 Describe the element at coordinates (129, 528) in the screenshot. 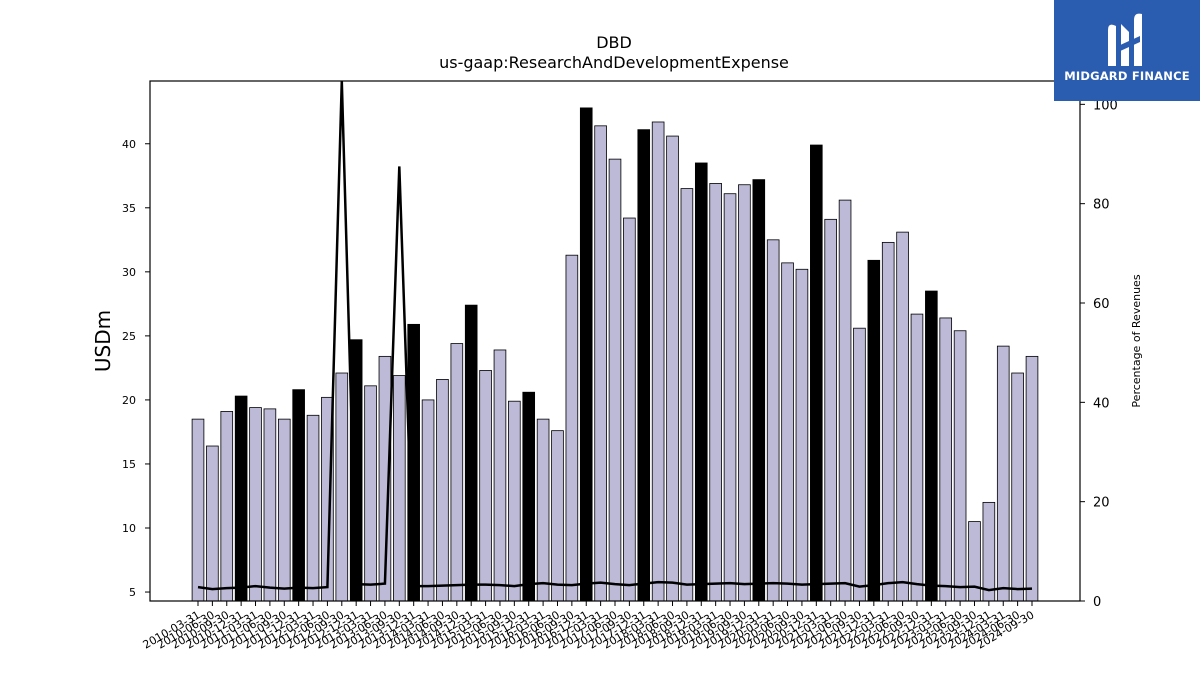

I see `y-tick-label: 10` at that location.